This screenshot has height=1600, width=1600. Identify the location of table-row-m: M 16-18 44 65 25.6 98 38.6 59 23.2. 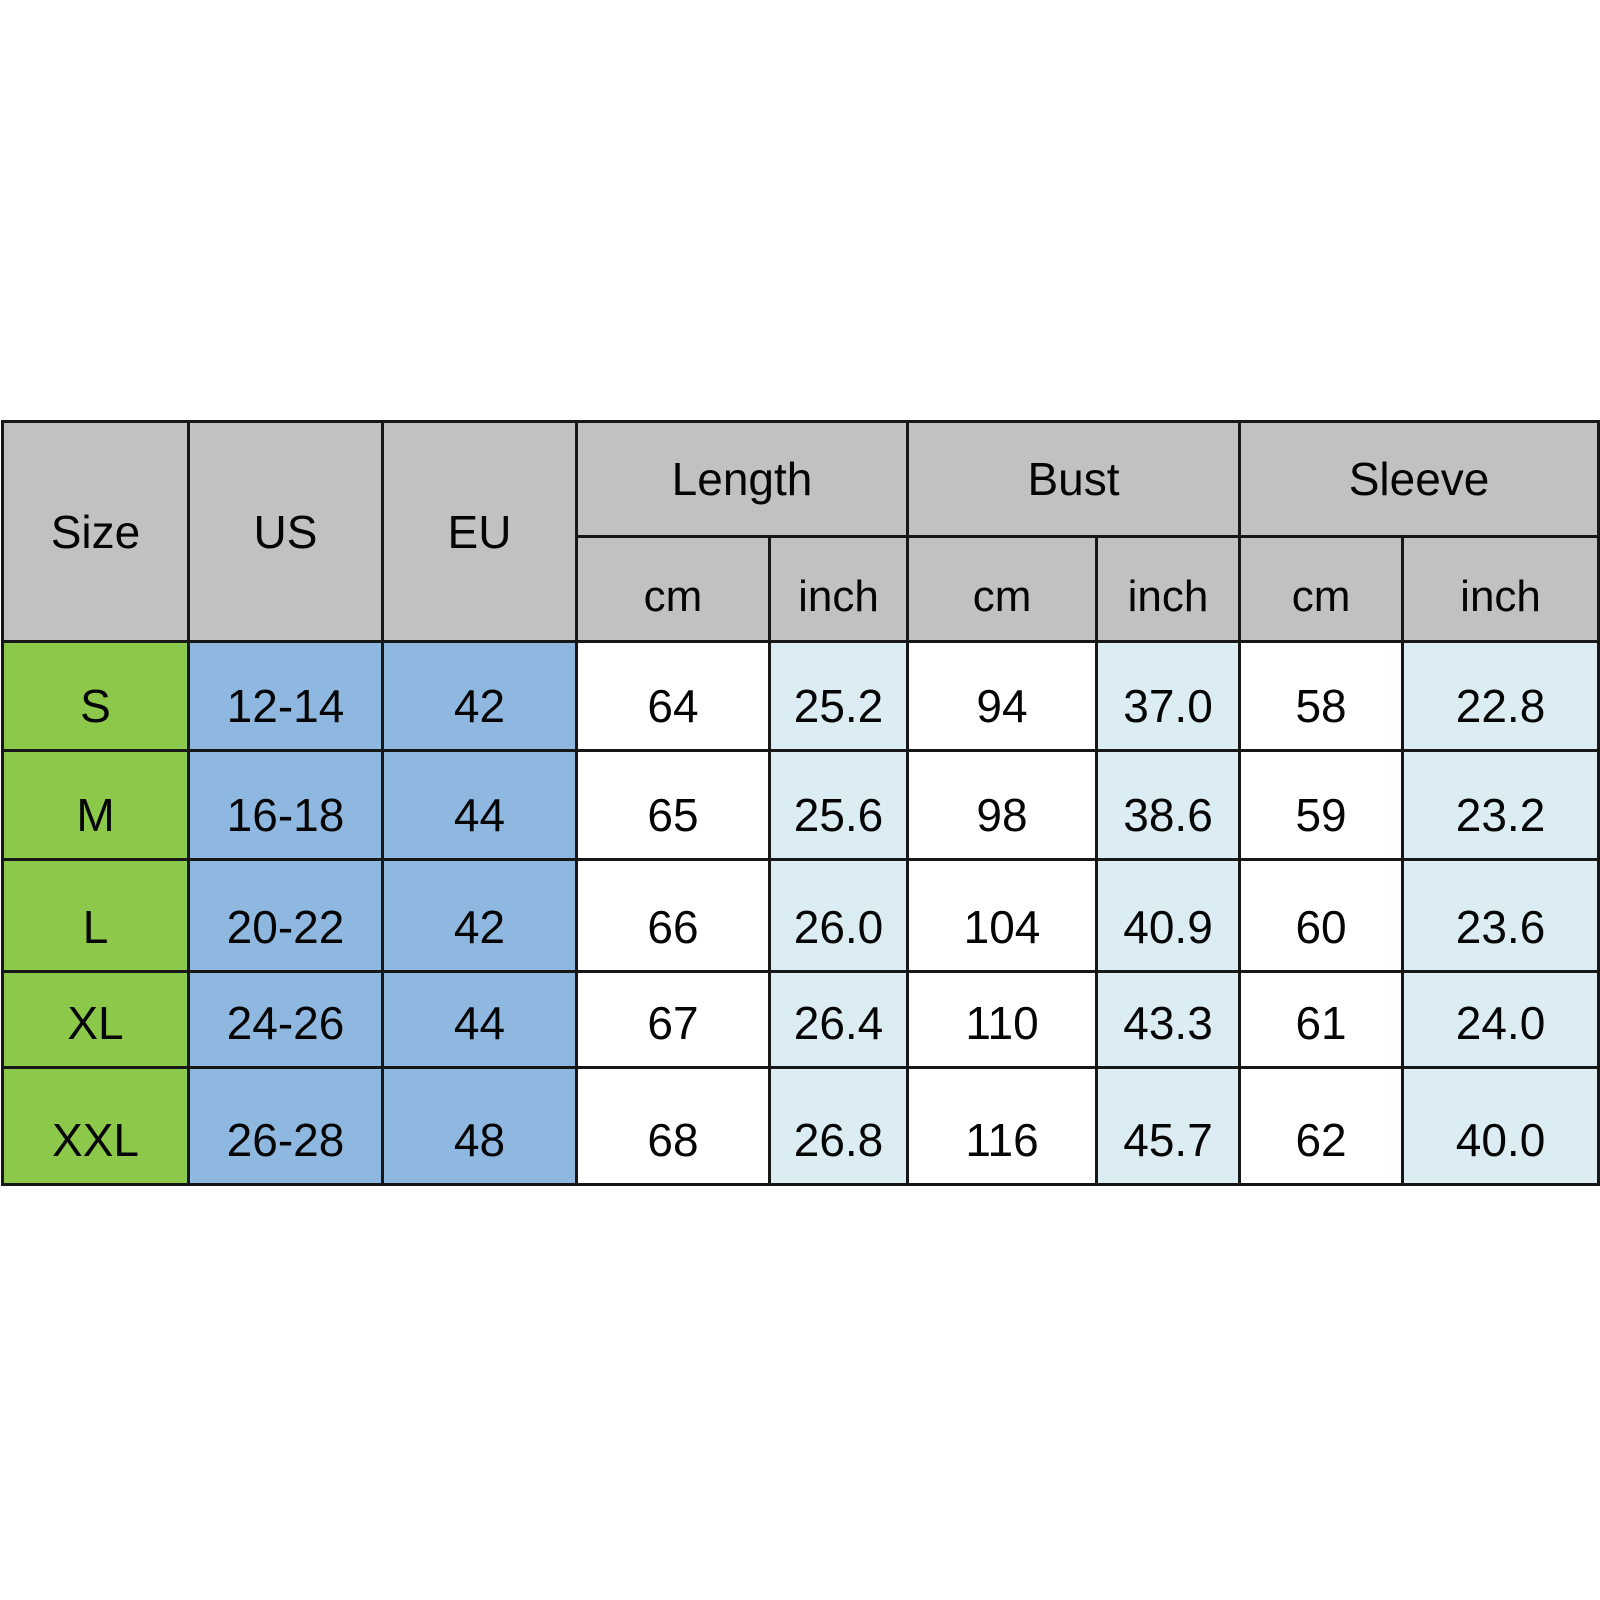
(800, 805).